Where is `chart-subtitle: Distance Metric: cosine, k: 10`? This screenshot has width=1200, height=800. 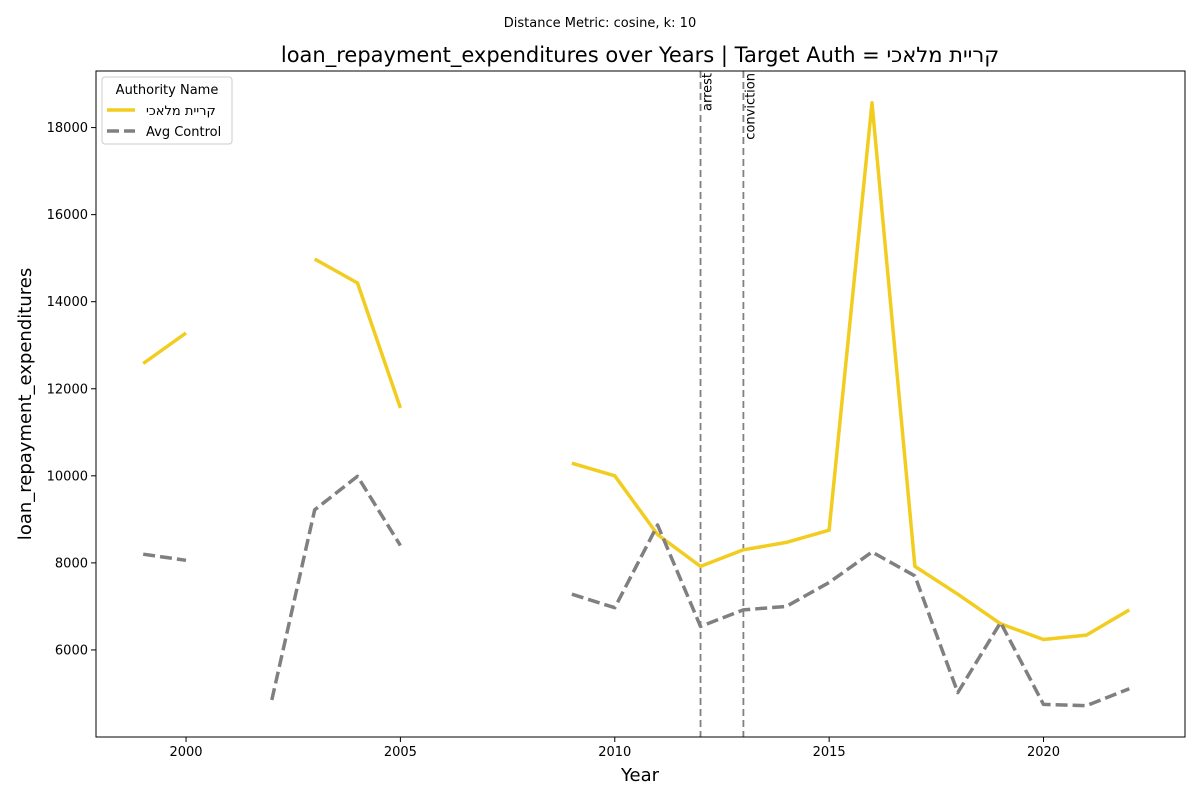 chart-subtitle: Distance Metric: cosine, k: 10 is located at coordinates (600, 23).